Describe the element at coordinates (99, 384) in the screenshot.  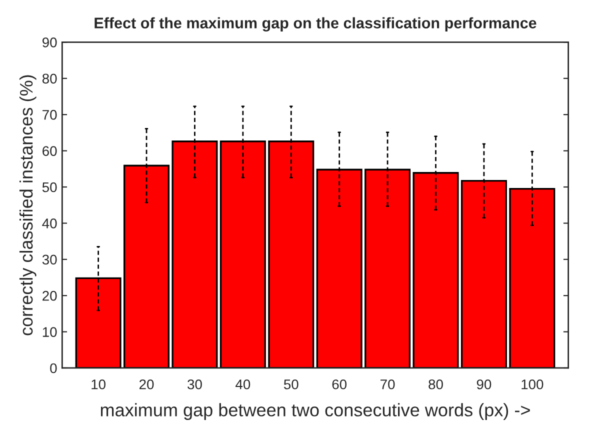
I see `x-tick-label: 10` at that location.